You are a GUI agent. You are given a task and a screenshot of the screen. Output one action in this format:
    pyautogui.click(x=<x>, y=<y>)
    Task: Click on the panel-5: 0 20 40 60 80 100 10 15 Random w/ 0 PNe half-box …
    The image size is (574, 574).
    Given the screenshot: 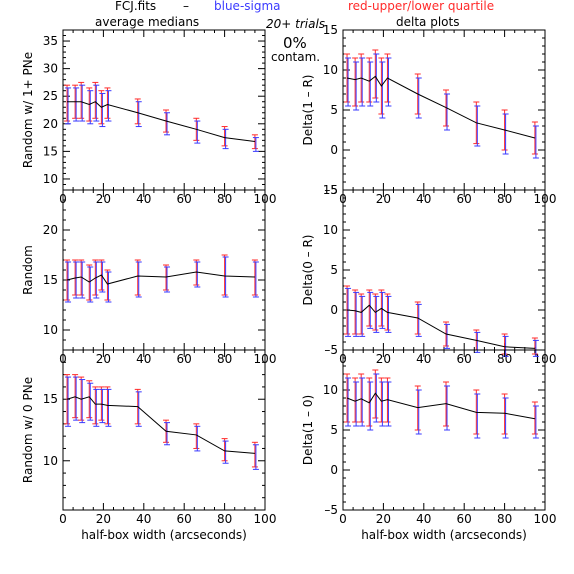 What is the action you would take?
    pyautogui.click(x=149, y=445)
    